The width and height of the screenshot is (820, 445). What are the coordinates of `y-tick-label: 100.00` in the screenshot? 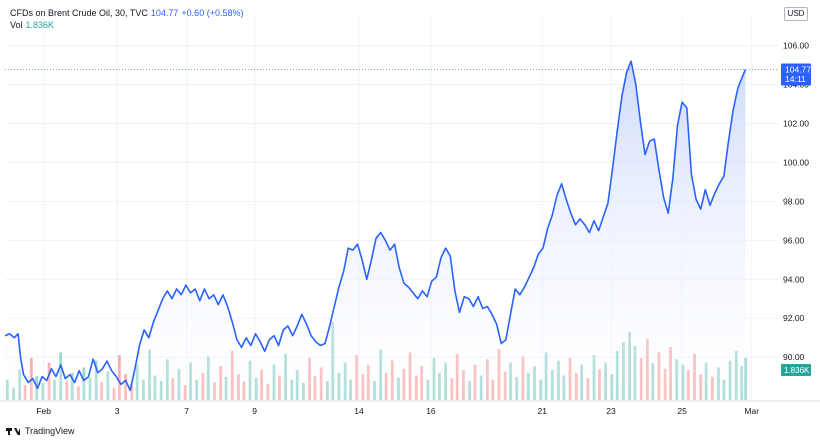 It's located at (796, 162).